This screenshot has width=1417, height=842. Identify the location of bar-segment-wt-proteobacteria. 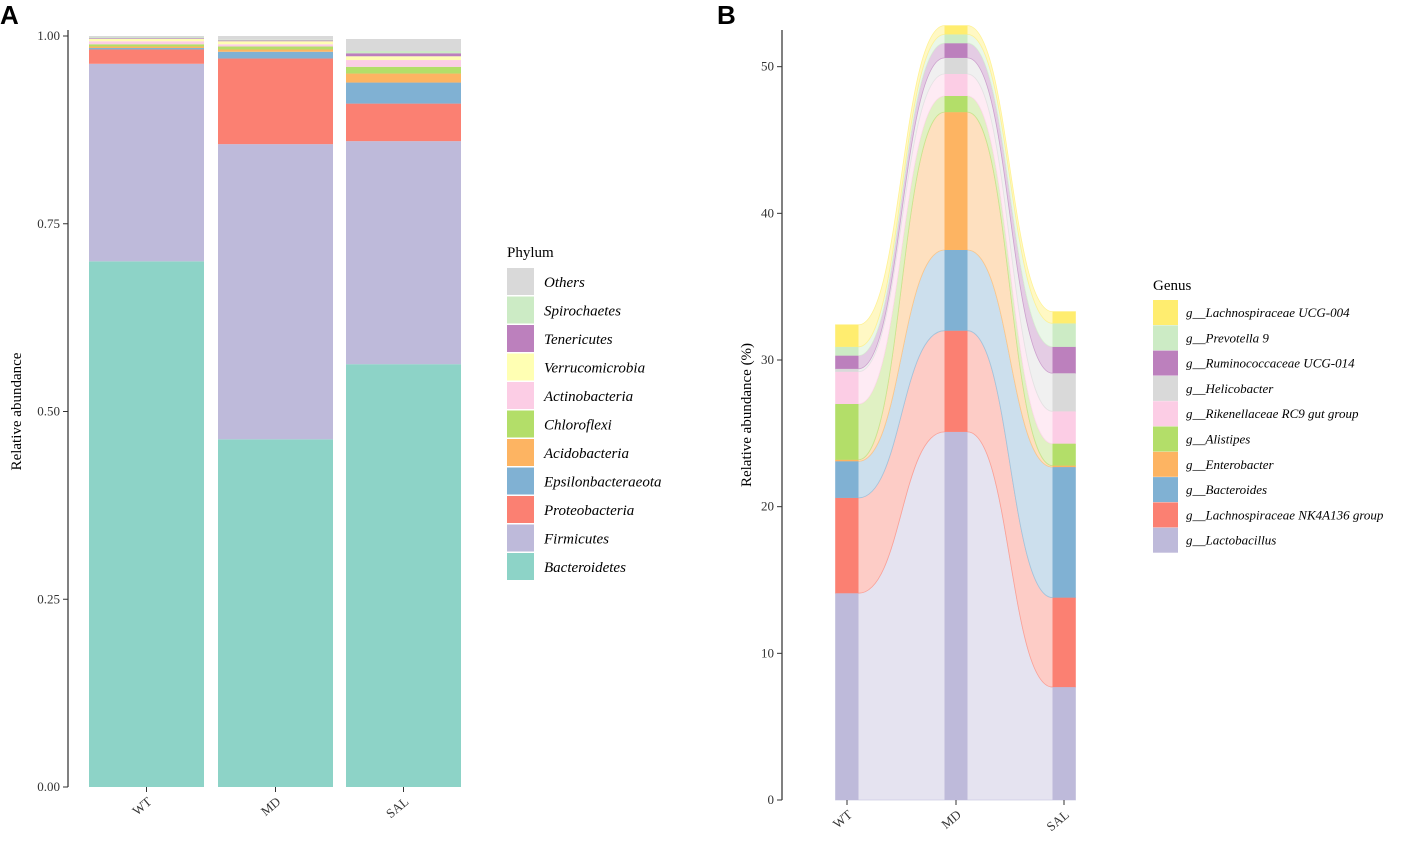
(146, 56).